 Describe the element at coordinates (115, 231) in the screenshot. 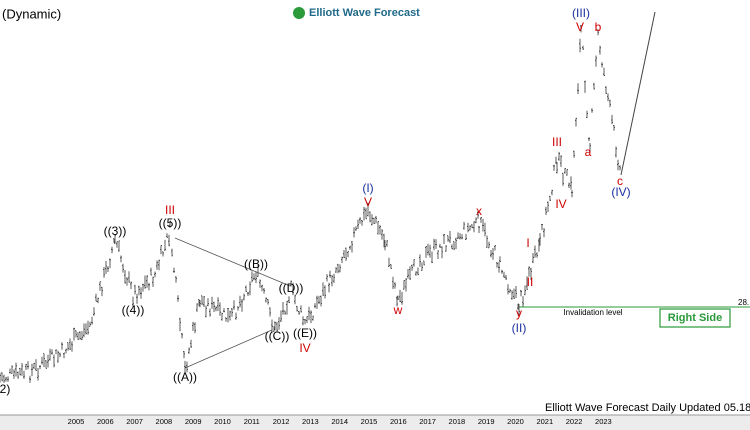

I see `wave-label: ((3))` at that location.